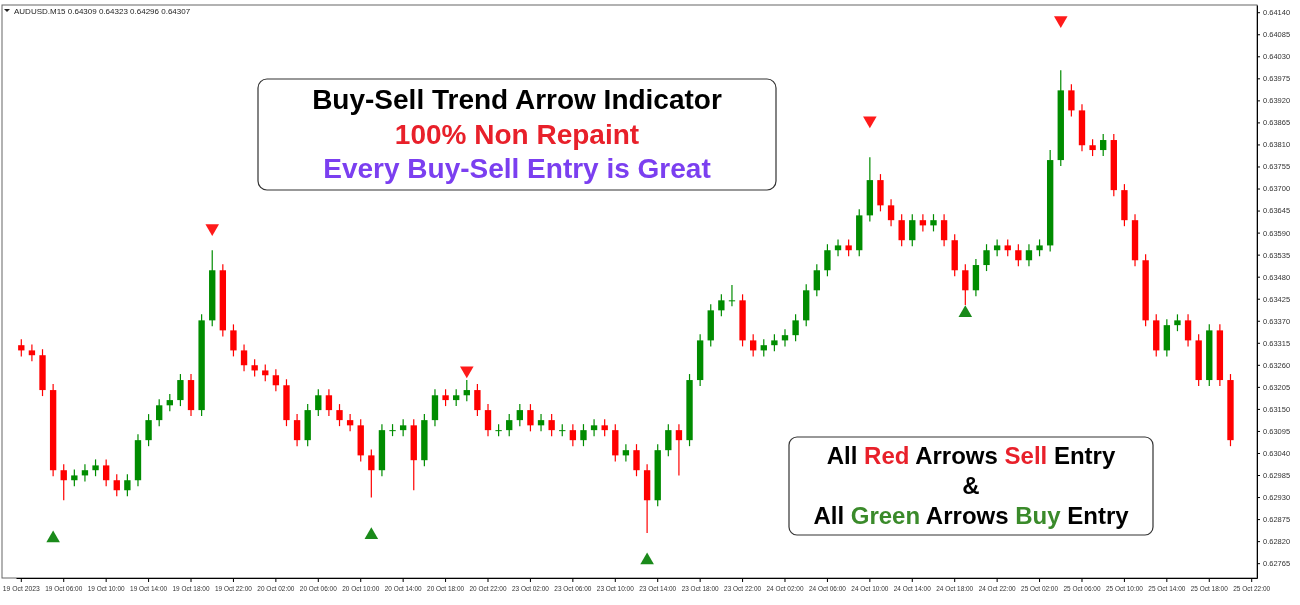 The image size is (1300, 605). I want to click on annotation: Every Buy-Sell Entry is Great, so click(517, 168).